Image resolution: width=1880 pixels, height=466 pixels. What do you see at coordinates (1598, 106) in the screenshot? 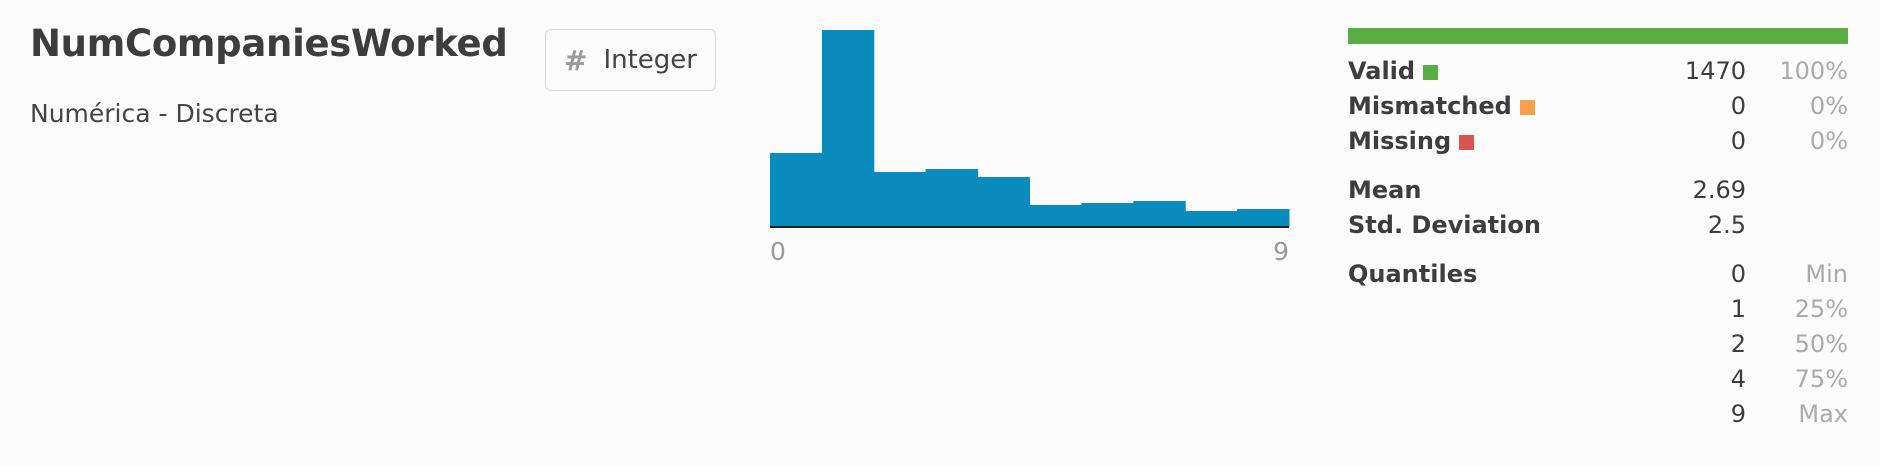
I see `mismatched-row: Mismatched 0 0%` at bounding box center [1598, 106].